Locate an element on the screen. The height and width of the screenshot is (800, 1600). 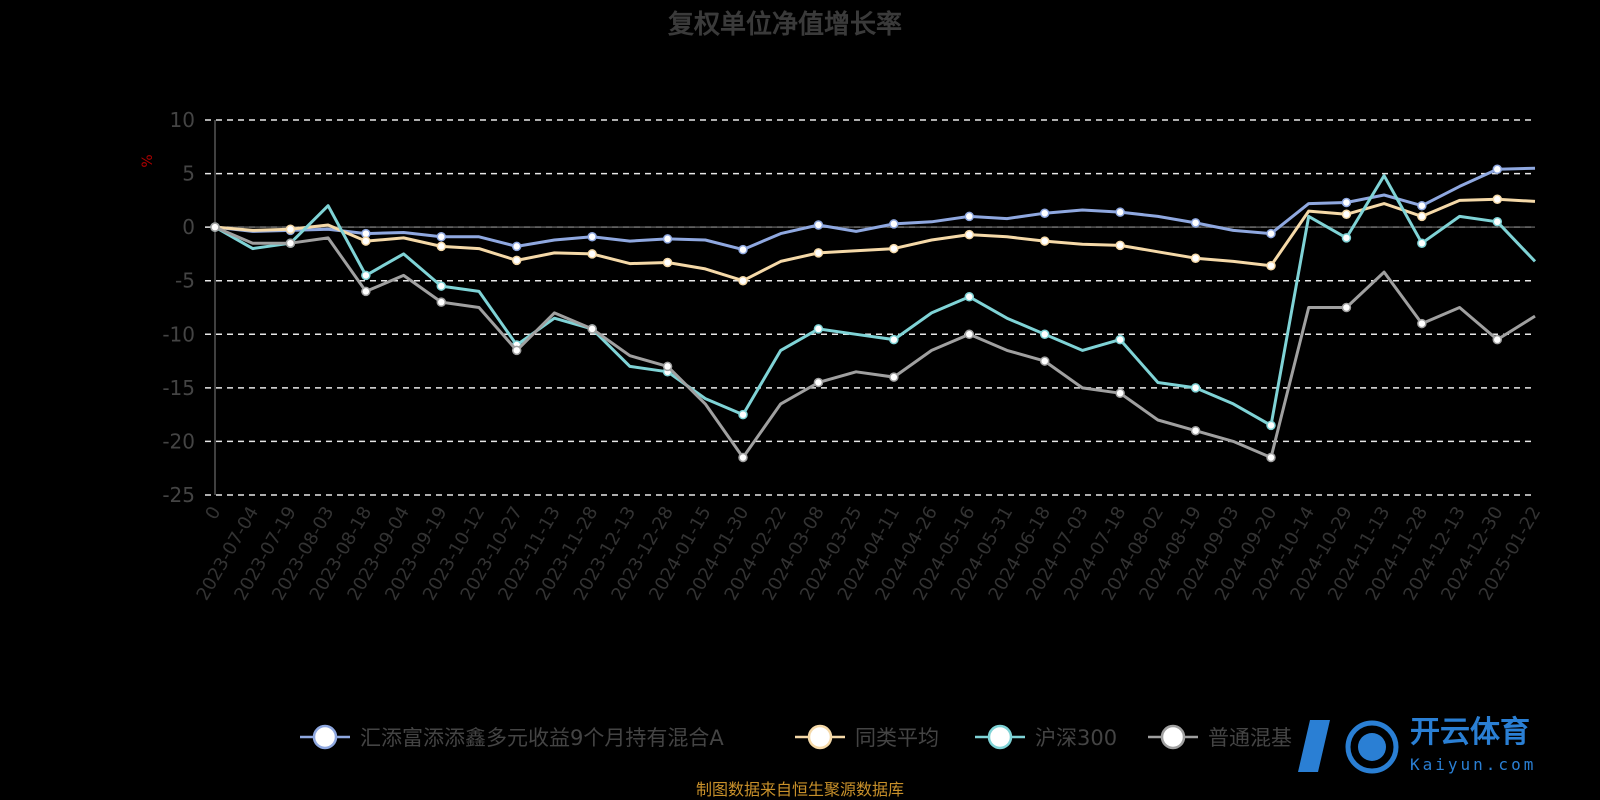
legend-label: 汇添富添添鑫多元收益9个月持有混合A is located at coordinates (542, 738).